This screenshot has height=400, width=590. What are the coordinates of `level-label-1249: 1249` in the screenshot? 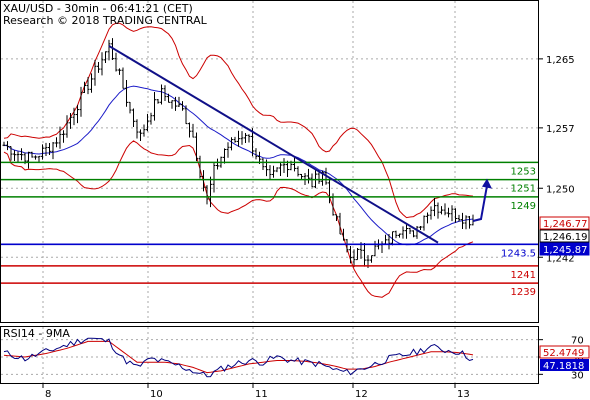 It's located at (523, 206).